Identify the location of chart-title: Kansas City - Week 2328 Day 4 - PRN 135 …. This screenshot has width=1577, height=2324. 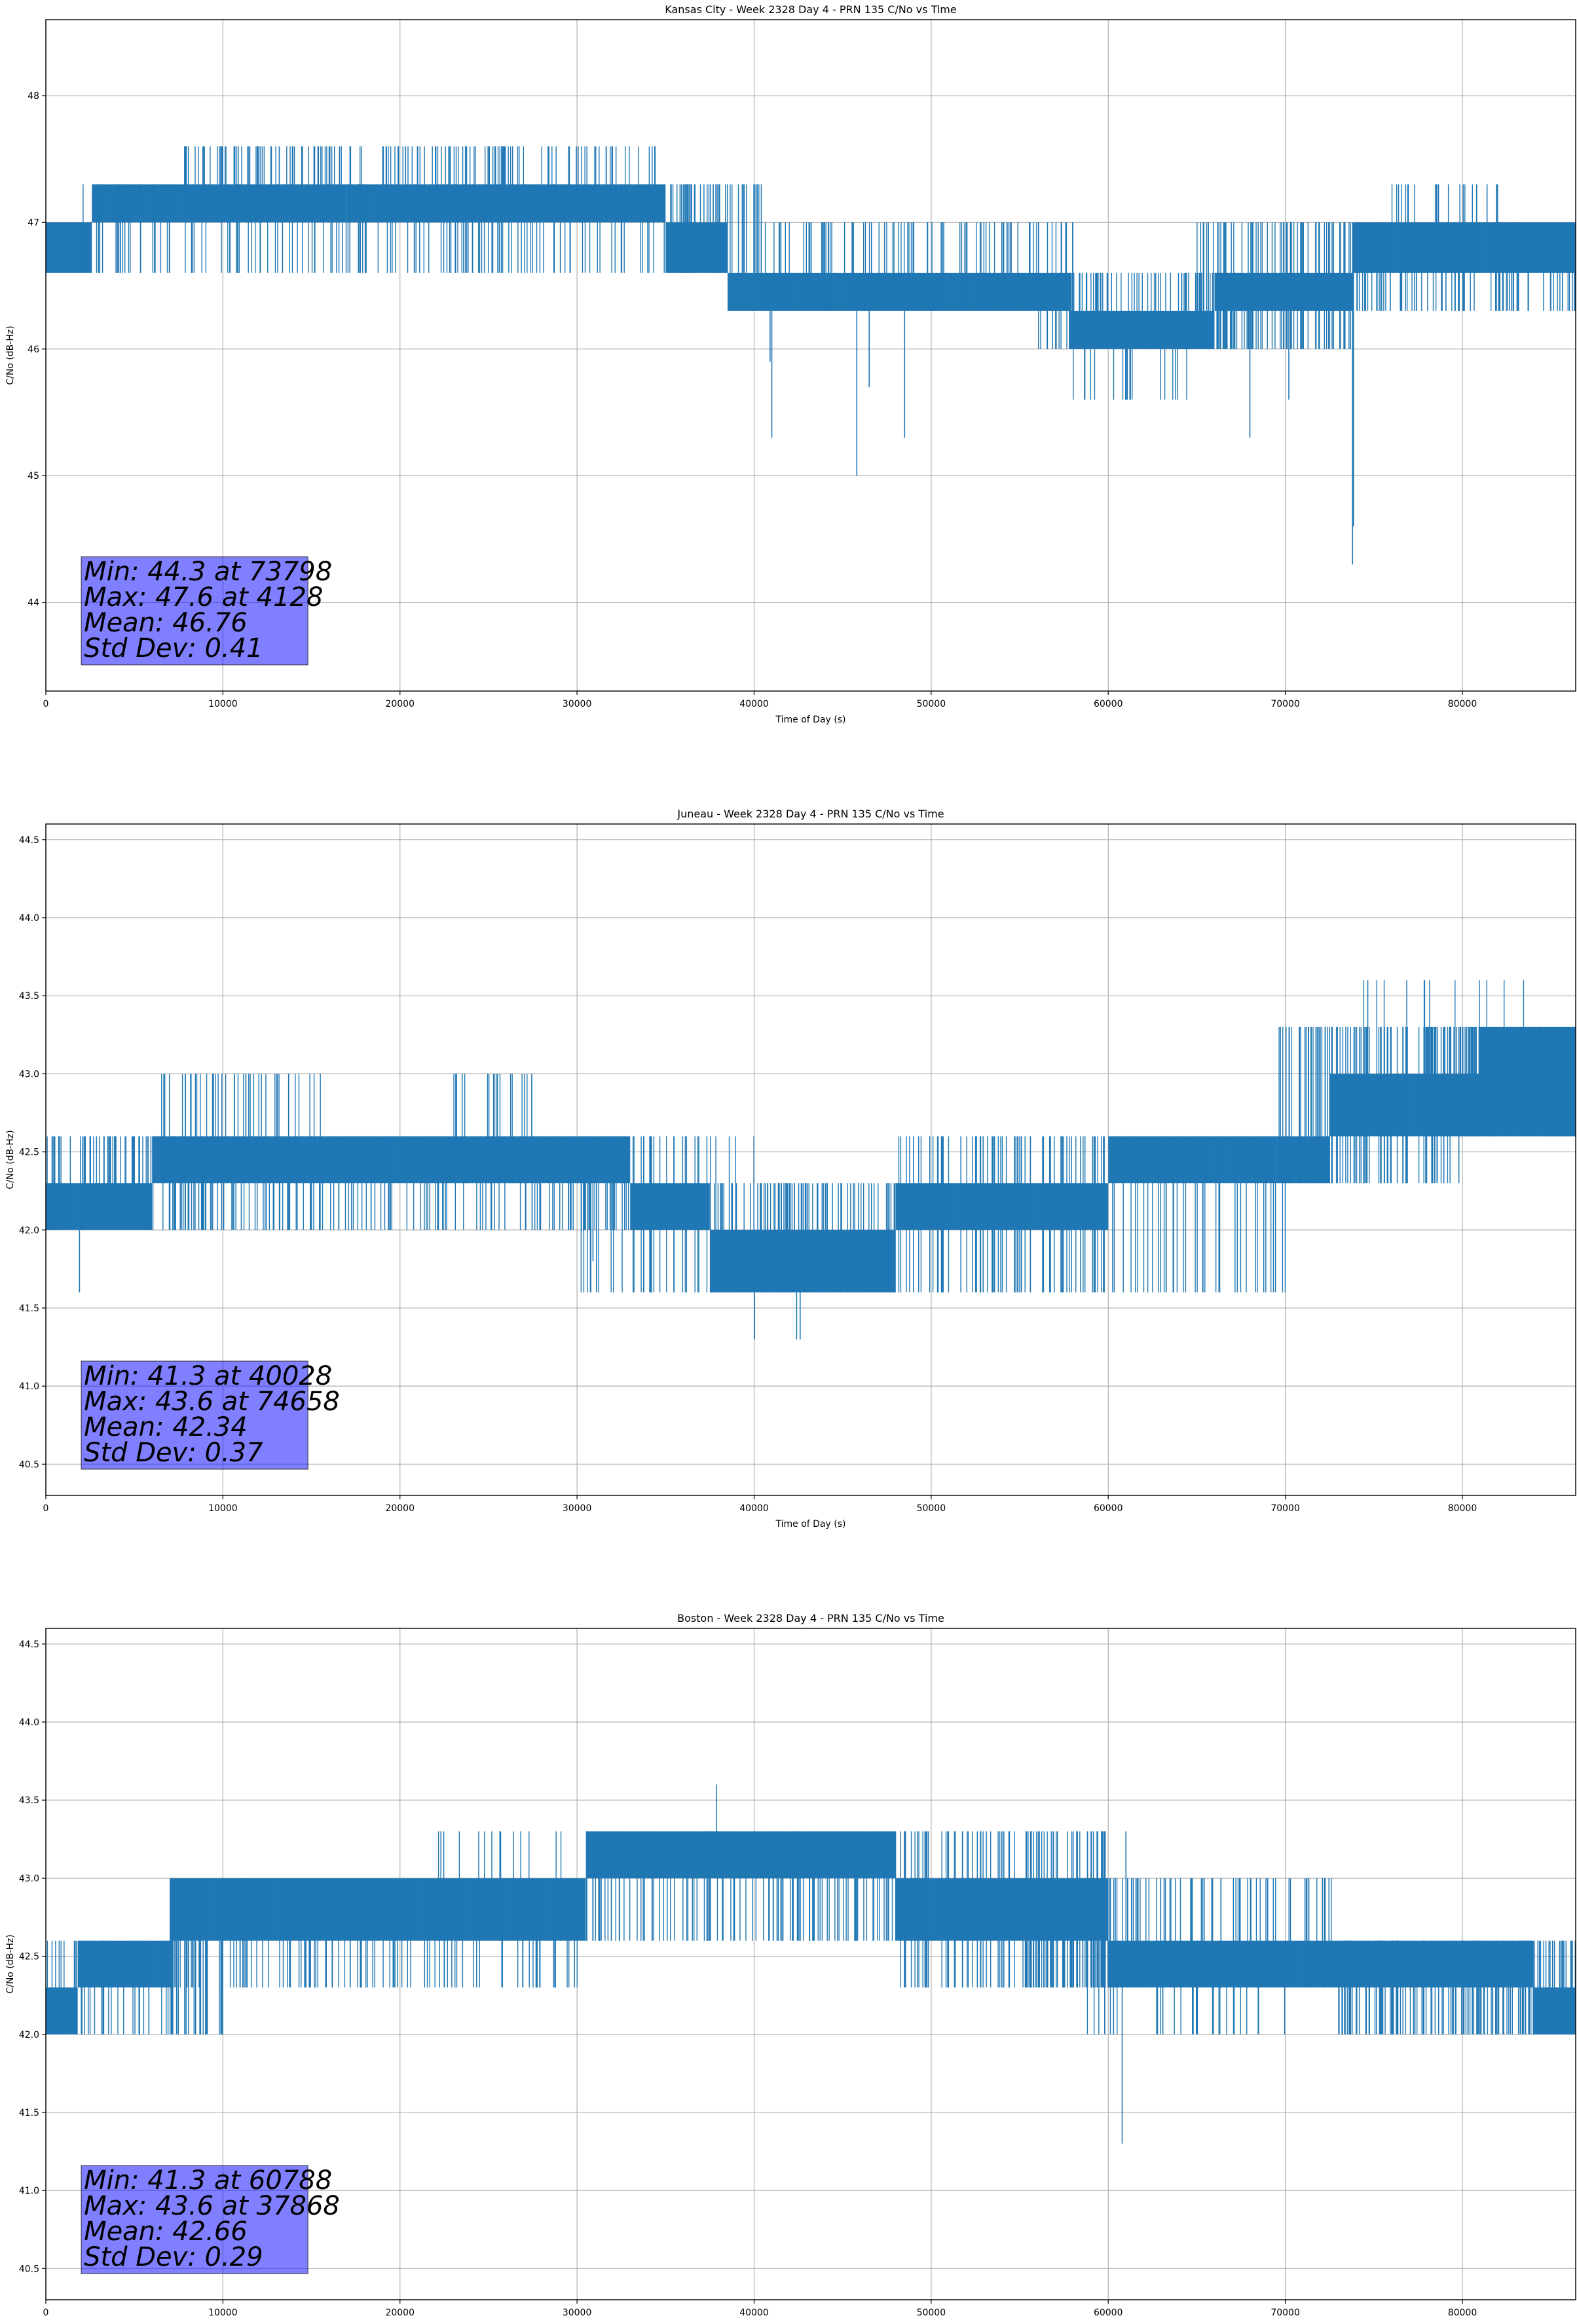
(810, 9).